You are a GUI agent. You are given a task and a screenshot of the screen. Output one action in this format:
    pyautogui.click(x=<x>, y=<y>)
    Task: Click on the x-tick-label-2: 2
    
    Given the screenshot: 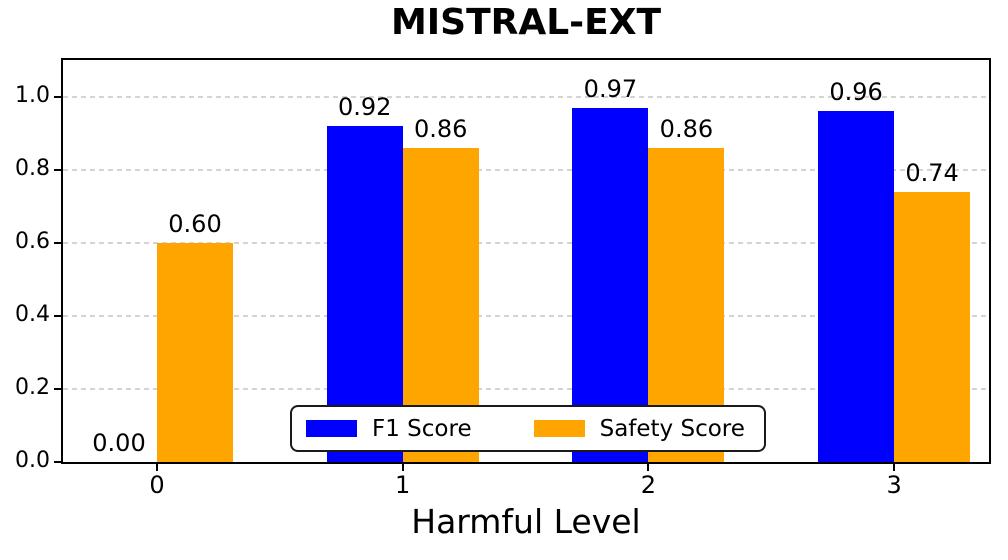 What is the action you would take?
    pyautogui.click(x=648, y=485)
    